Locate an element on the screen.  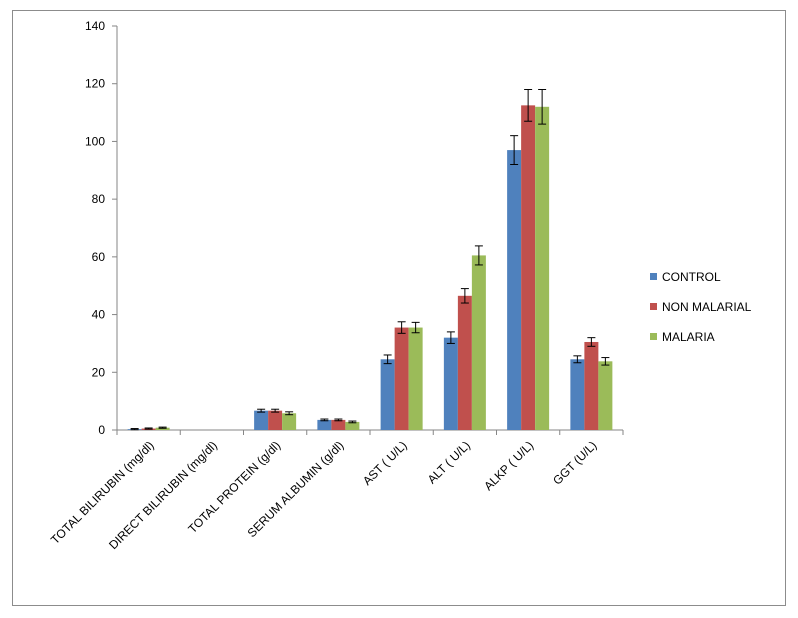
x-category-label: DIRECT BILIRUBIN (mg/dl) is located at coordinates (163, 495).